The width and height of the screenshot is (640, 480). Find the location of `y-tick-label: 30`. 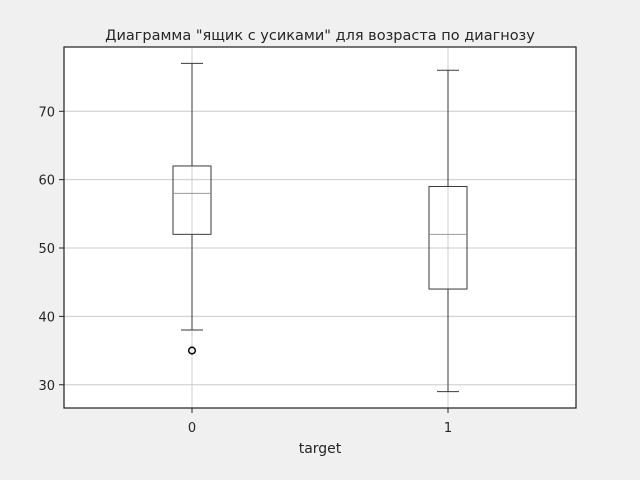

y-tick-label: 30 is located at coordinates (46, 386).